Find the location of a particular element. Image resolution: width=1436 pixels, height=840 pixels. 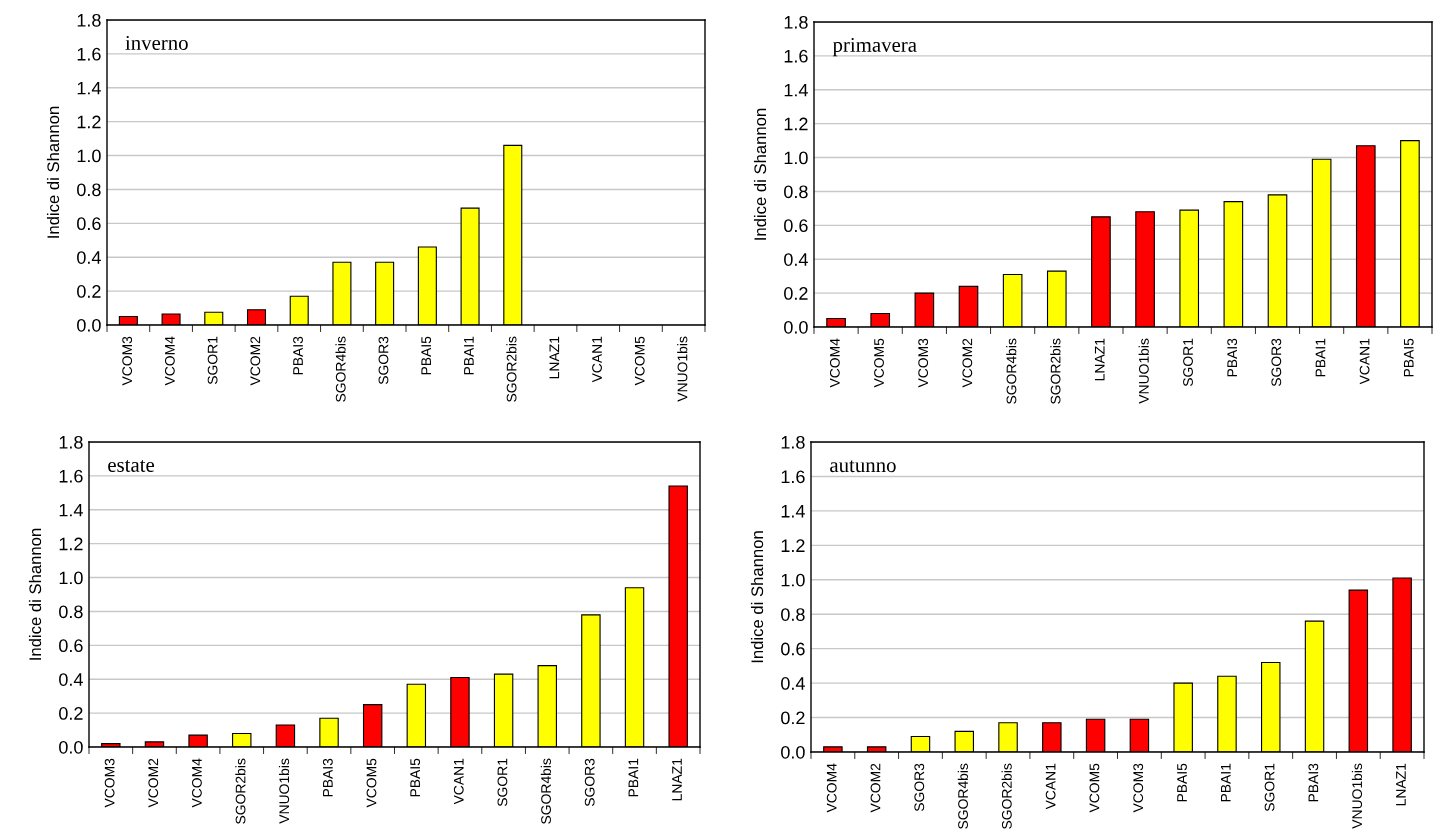

text: autunno is located at coordinates (863, 466).